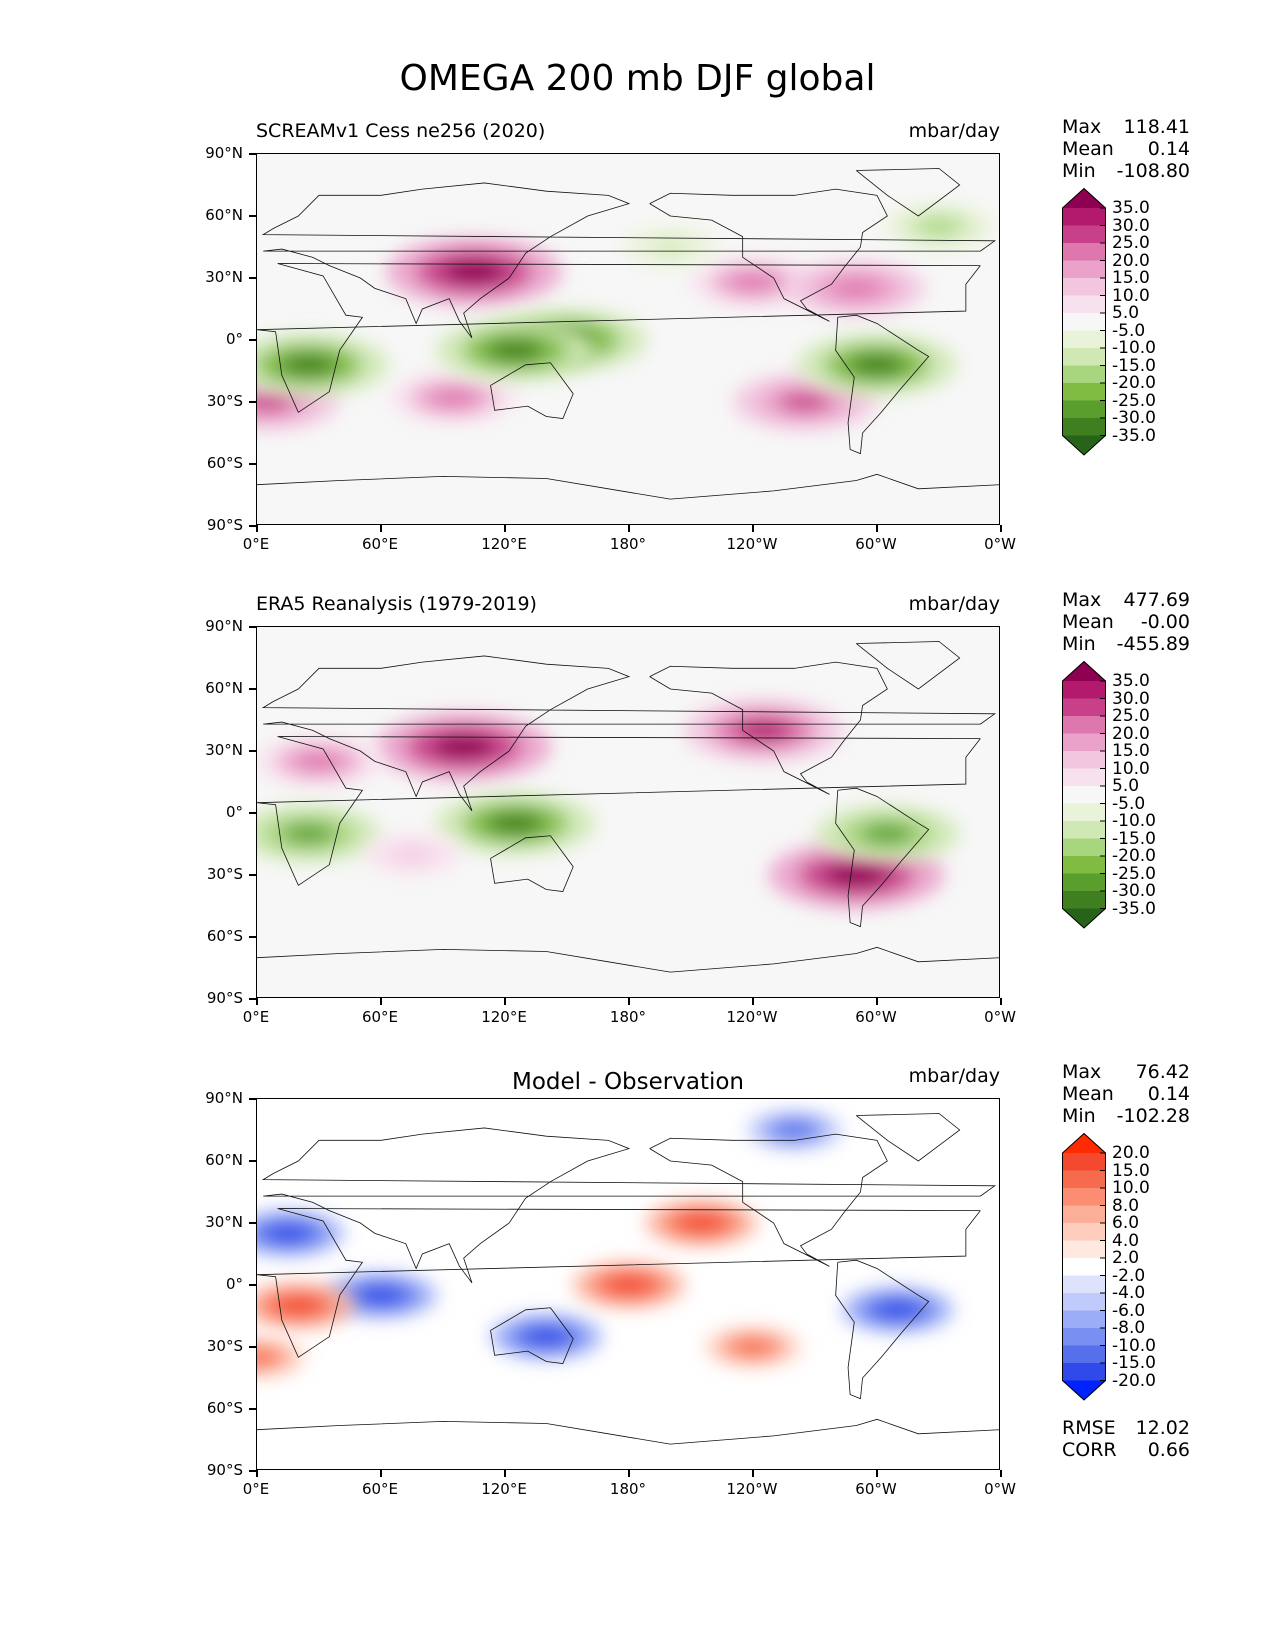 The image size is (1275, 1650). What do you see at coordinates (380, 1489) in the screenshot?
I see `lon-label: 60°E` at bounding box center [380, 1489].